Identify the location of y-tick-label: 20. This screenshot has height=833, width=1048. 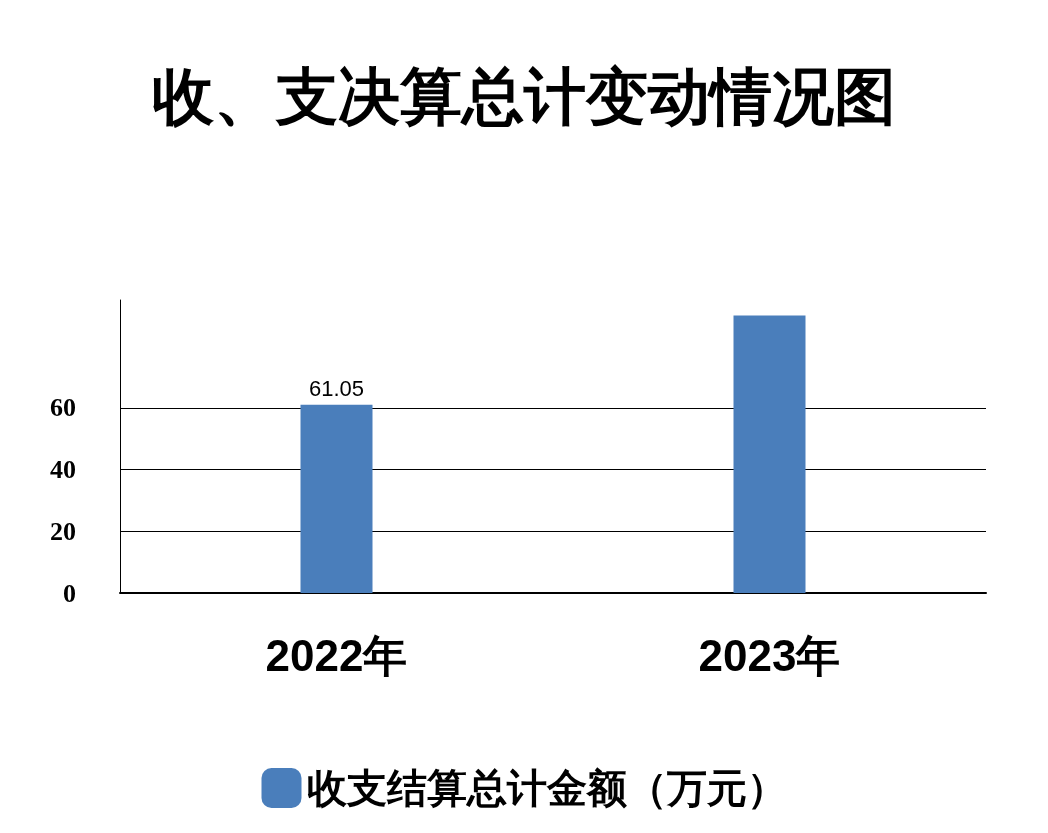
(63, 531).